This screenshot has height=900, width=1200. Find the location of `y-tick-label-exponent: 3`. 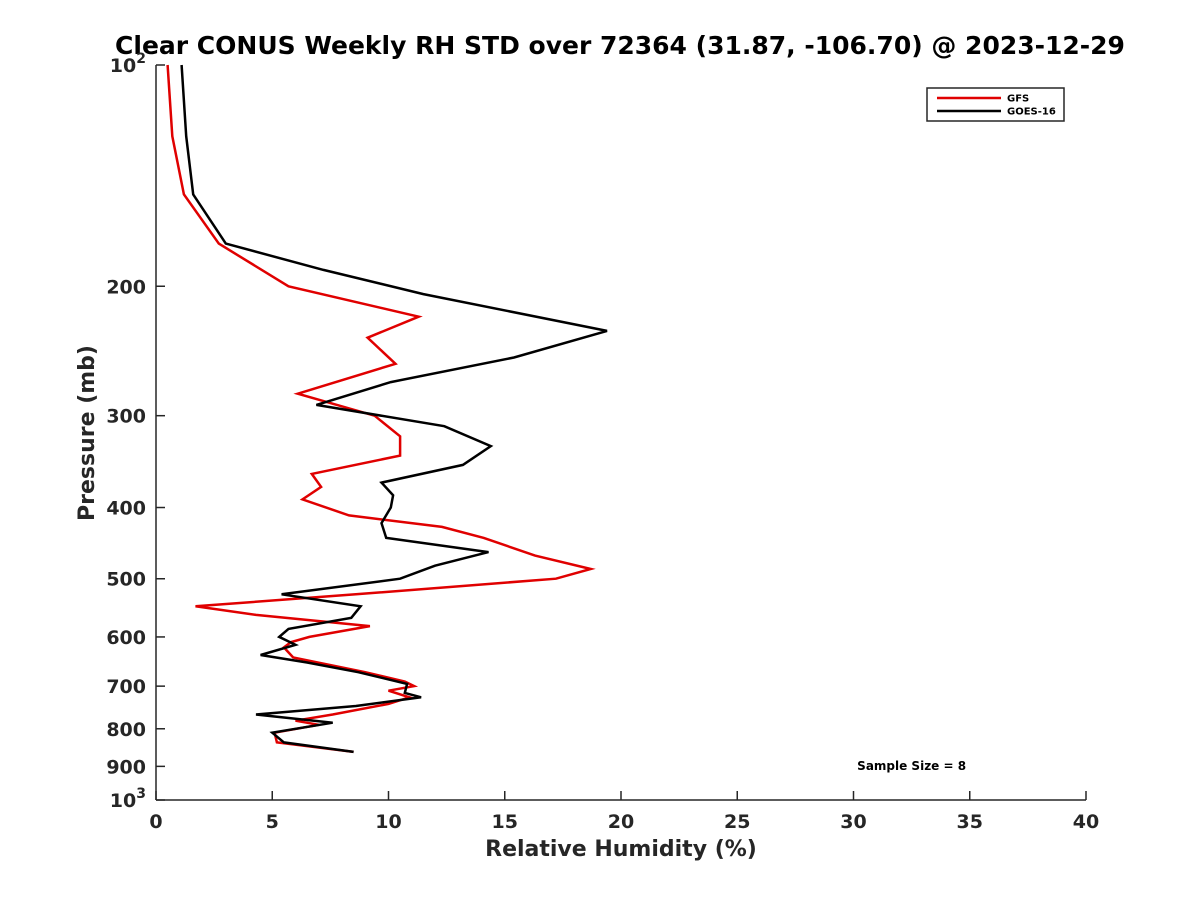

y-tick-label-exponent: 3 is located at coordinates (141, 794).